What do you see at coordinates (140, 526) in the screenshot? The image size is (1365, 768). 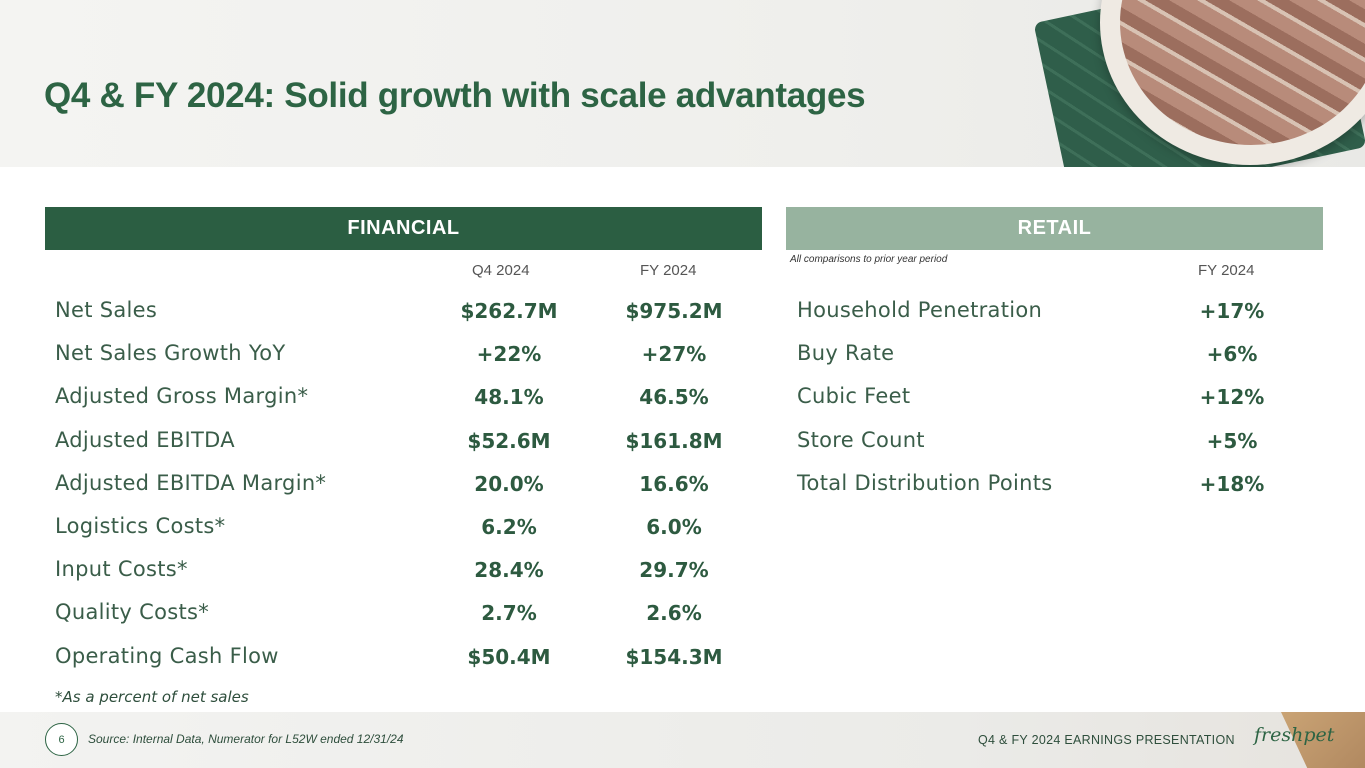 I see `financial-row-label: Logistics Costs*` at bounding box center [140, 526].